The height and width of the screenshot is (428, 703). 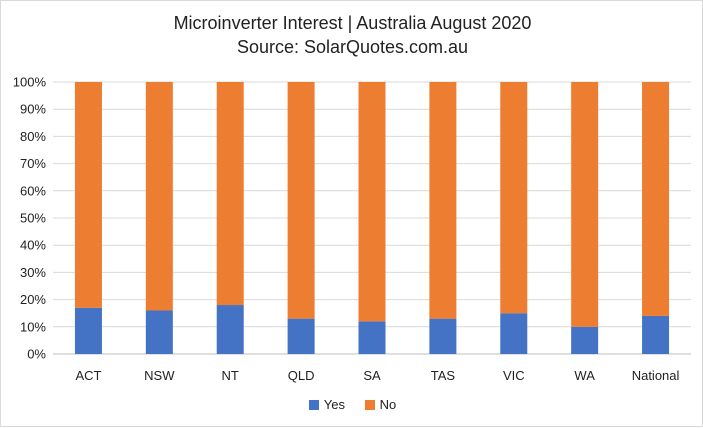 I want to click on legend-item-no: No, so click(x=380, y=404).